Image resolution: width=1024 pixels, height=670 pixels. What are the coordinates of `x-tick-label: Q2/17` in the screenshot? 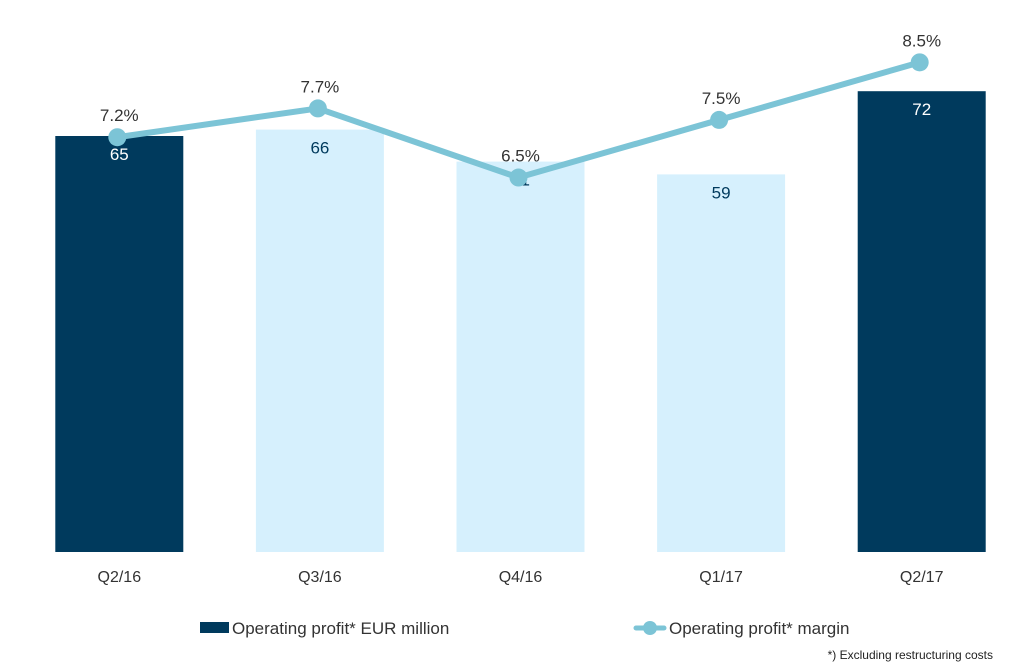 It's located at (922, 577).